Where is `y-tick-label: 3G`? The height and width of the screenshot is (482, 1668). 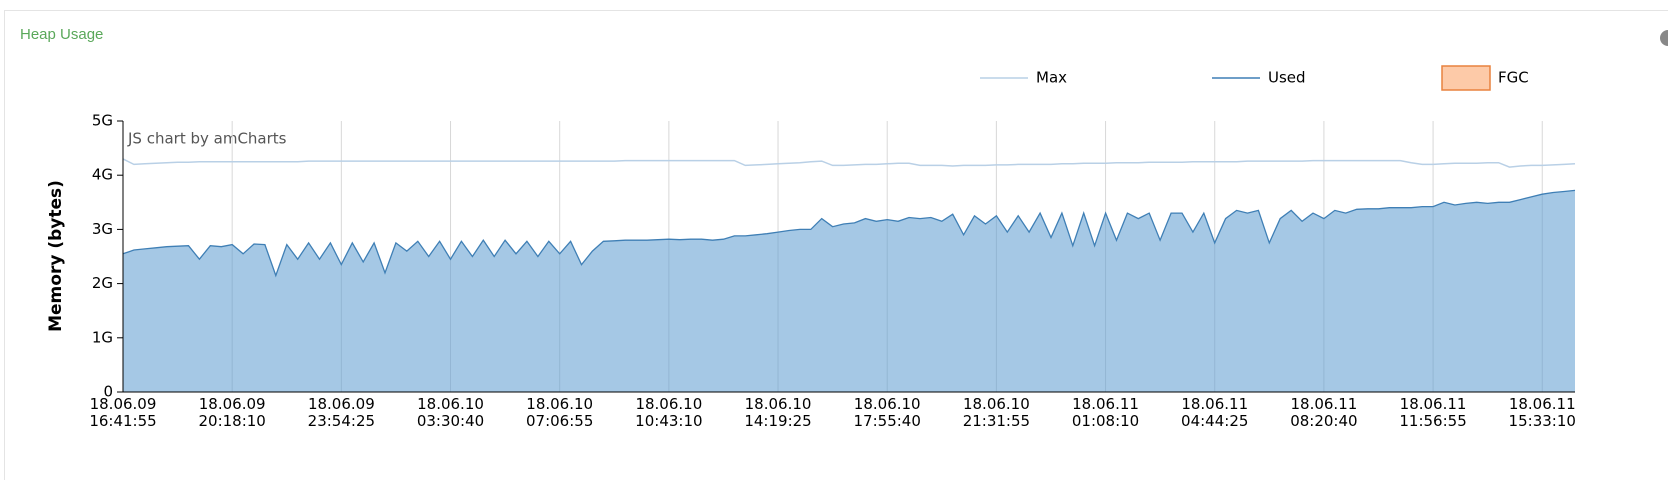
y-tick-label: 3G is located at coordinates (102, 229).